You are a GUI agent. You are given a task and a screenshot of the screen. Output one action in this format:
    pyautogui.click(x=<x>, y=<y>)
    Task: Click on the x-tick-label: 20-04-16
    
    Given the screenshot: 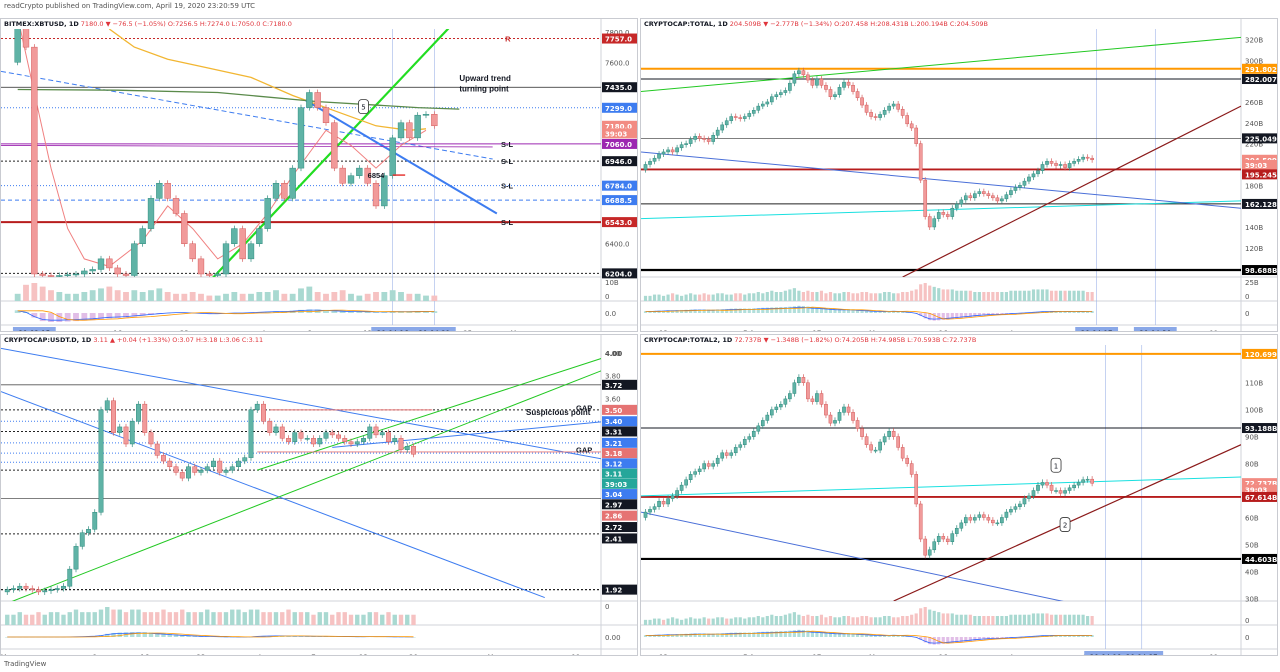 What is the action you would take?
    pyautogui.click(x=393, y=331)
    